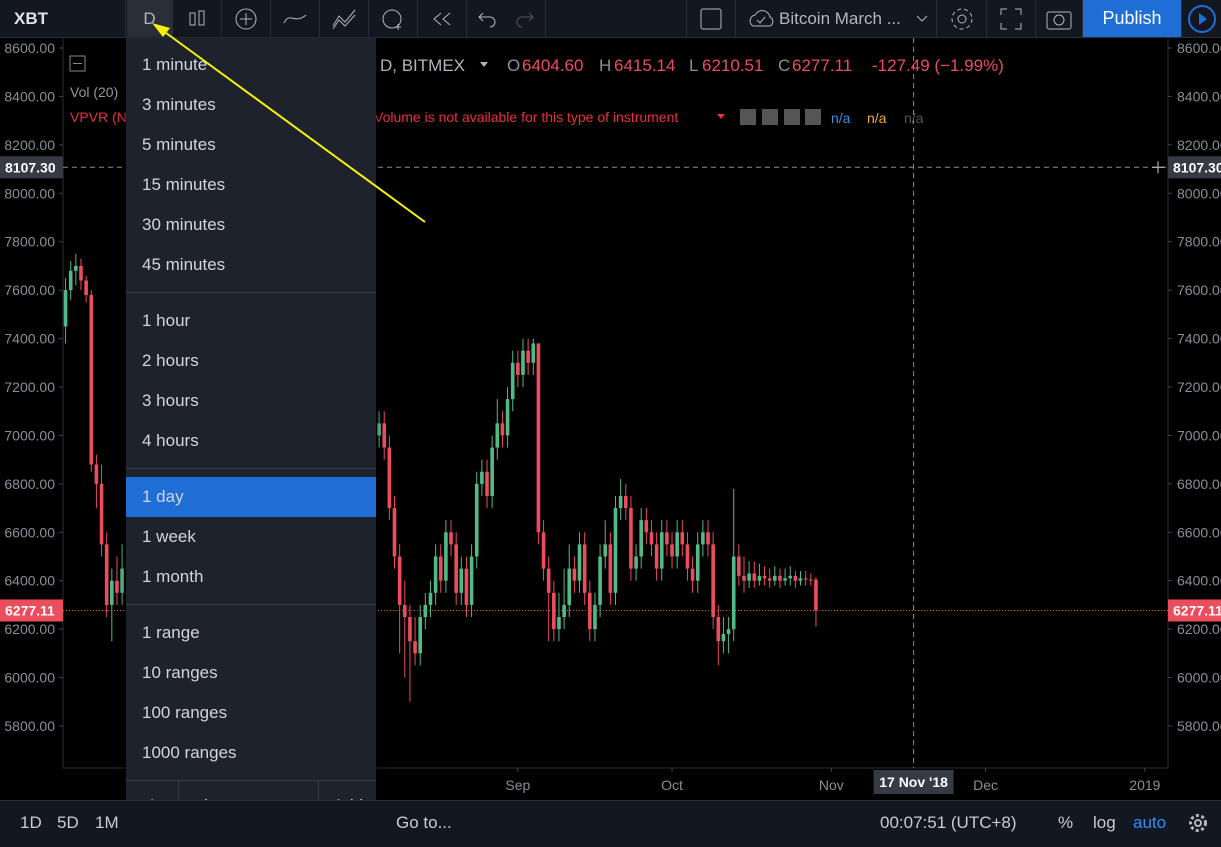  Describe the element at coordinates (914, 118) in the screenshot. I see `na-value: n/a` at that location.